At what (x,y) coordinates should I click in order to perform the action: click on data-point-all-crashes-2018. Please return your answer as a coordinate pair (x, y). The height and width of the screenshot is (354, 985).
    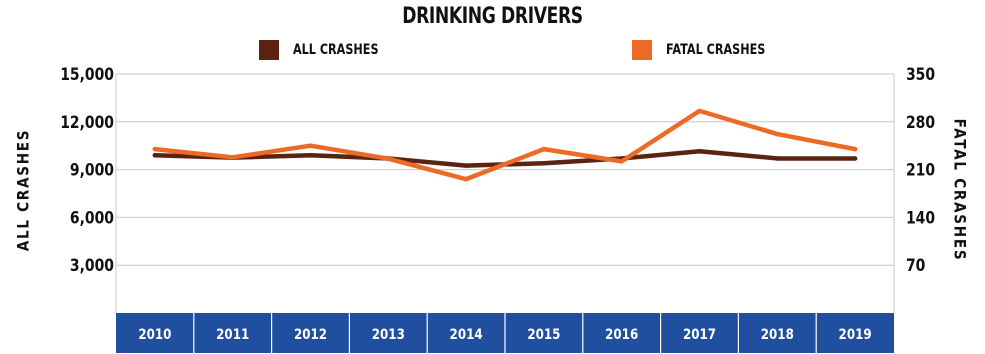
    Looking at the image, I should click on (777, 158).